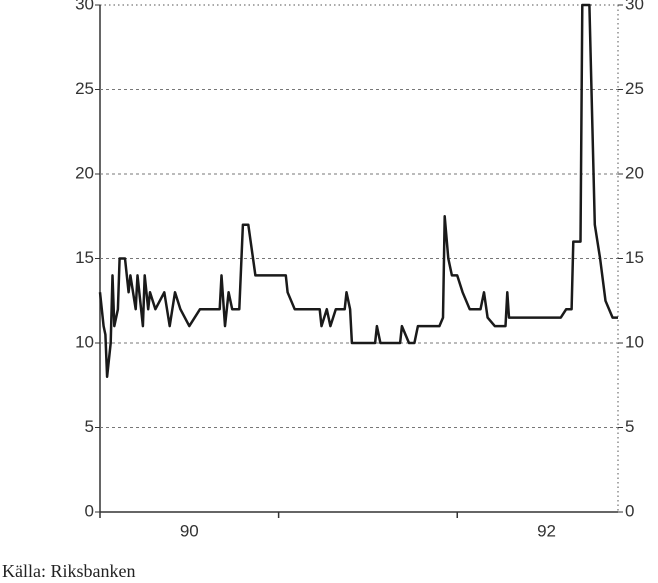 Image resolution: width=658 pixels, height=583 pixels. Describe the element at coordinates (634, 6) in the screenshot. I see `y2-tick-label: 30` at that location.